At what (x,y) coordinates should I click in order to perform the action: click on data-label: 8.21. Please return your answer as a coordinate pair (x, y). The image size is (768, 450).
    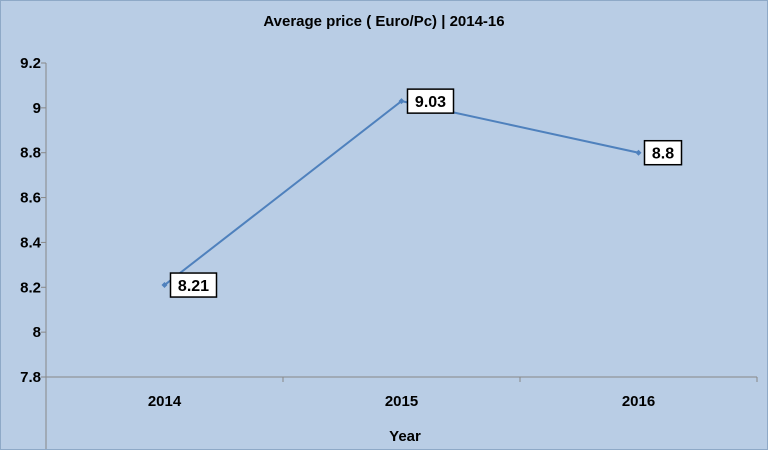
    Looking at the image, I should click on (193, 286).